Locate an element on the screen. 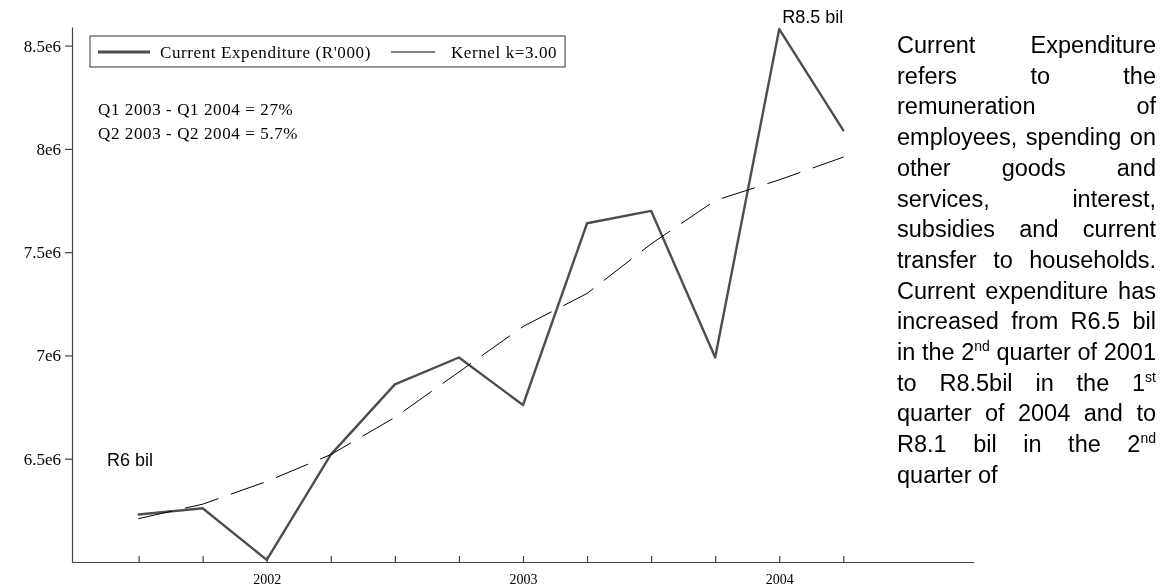 The height and width of the screenshot is (584, 1164). x-tick-label: 2003 is located at coordinates (523, 578).